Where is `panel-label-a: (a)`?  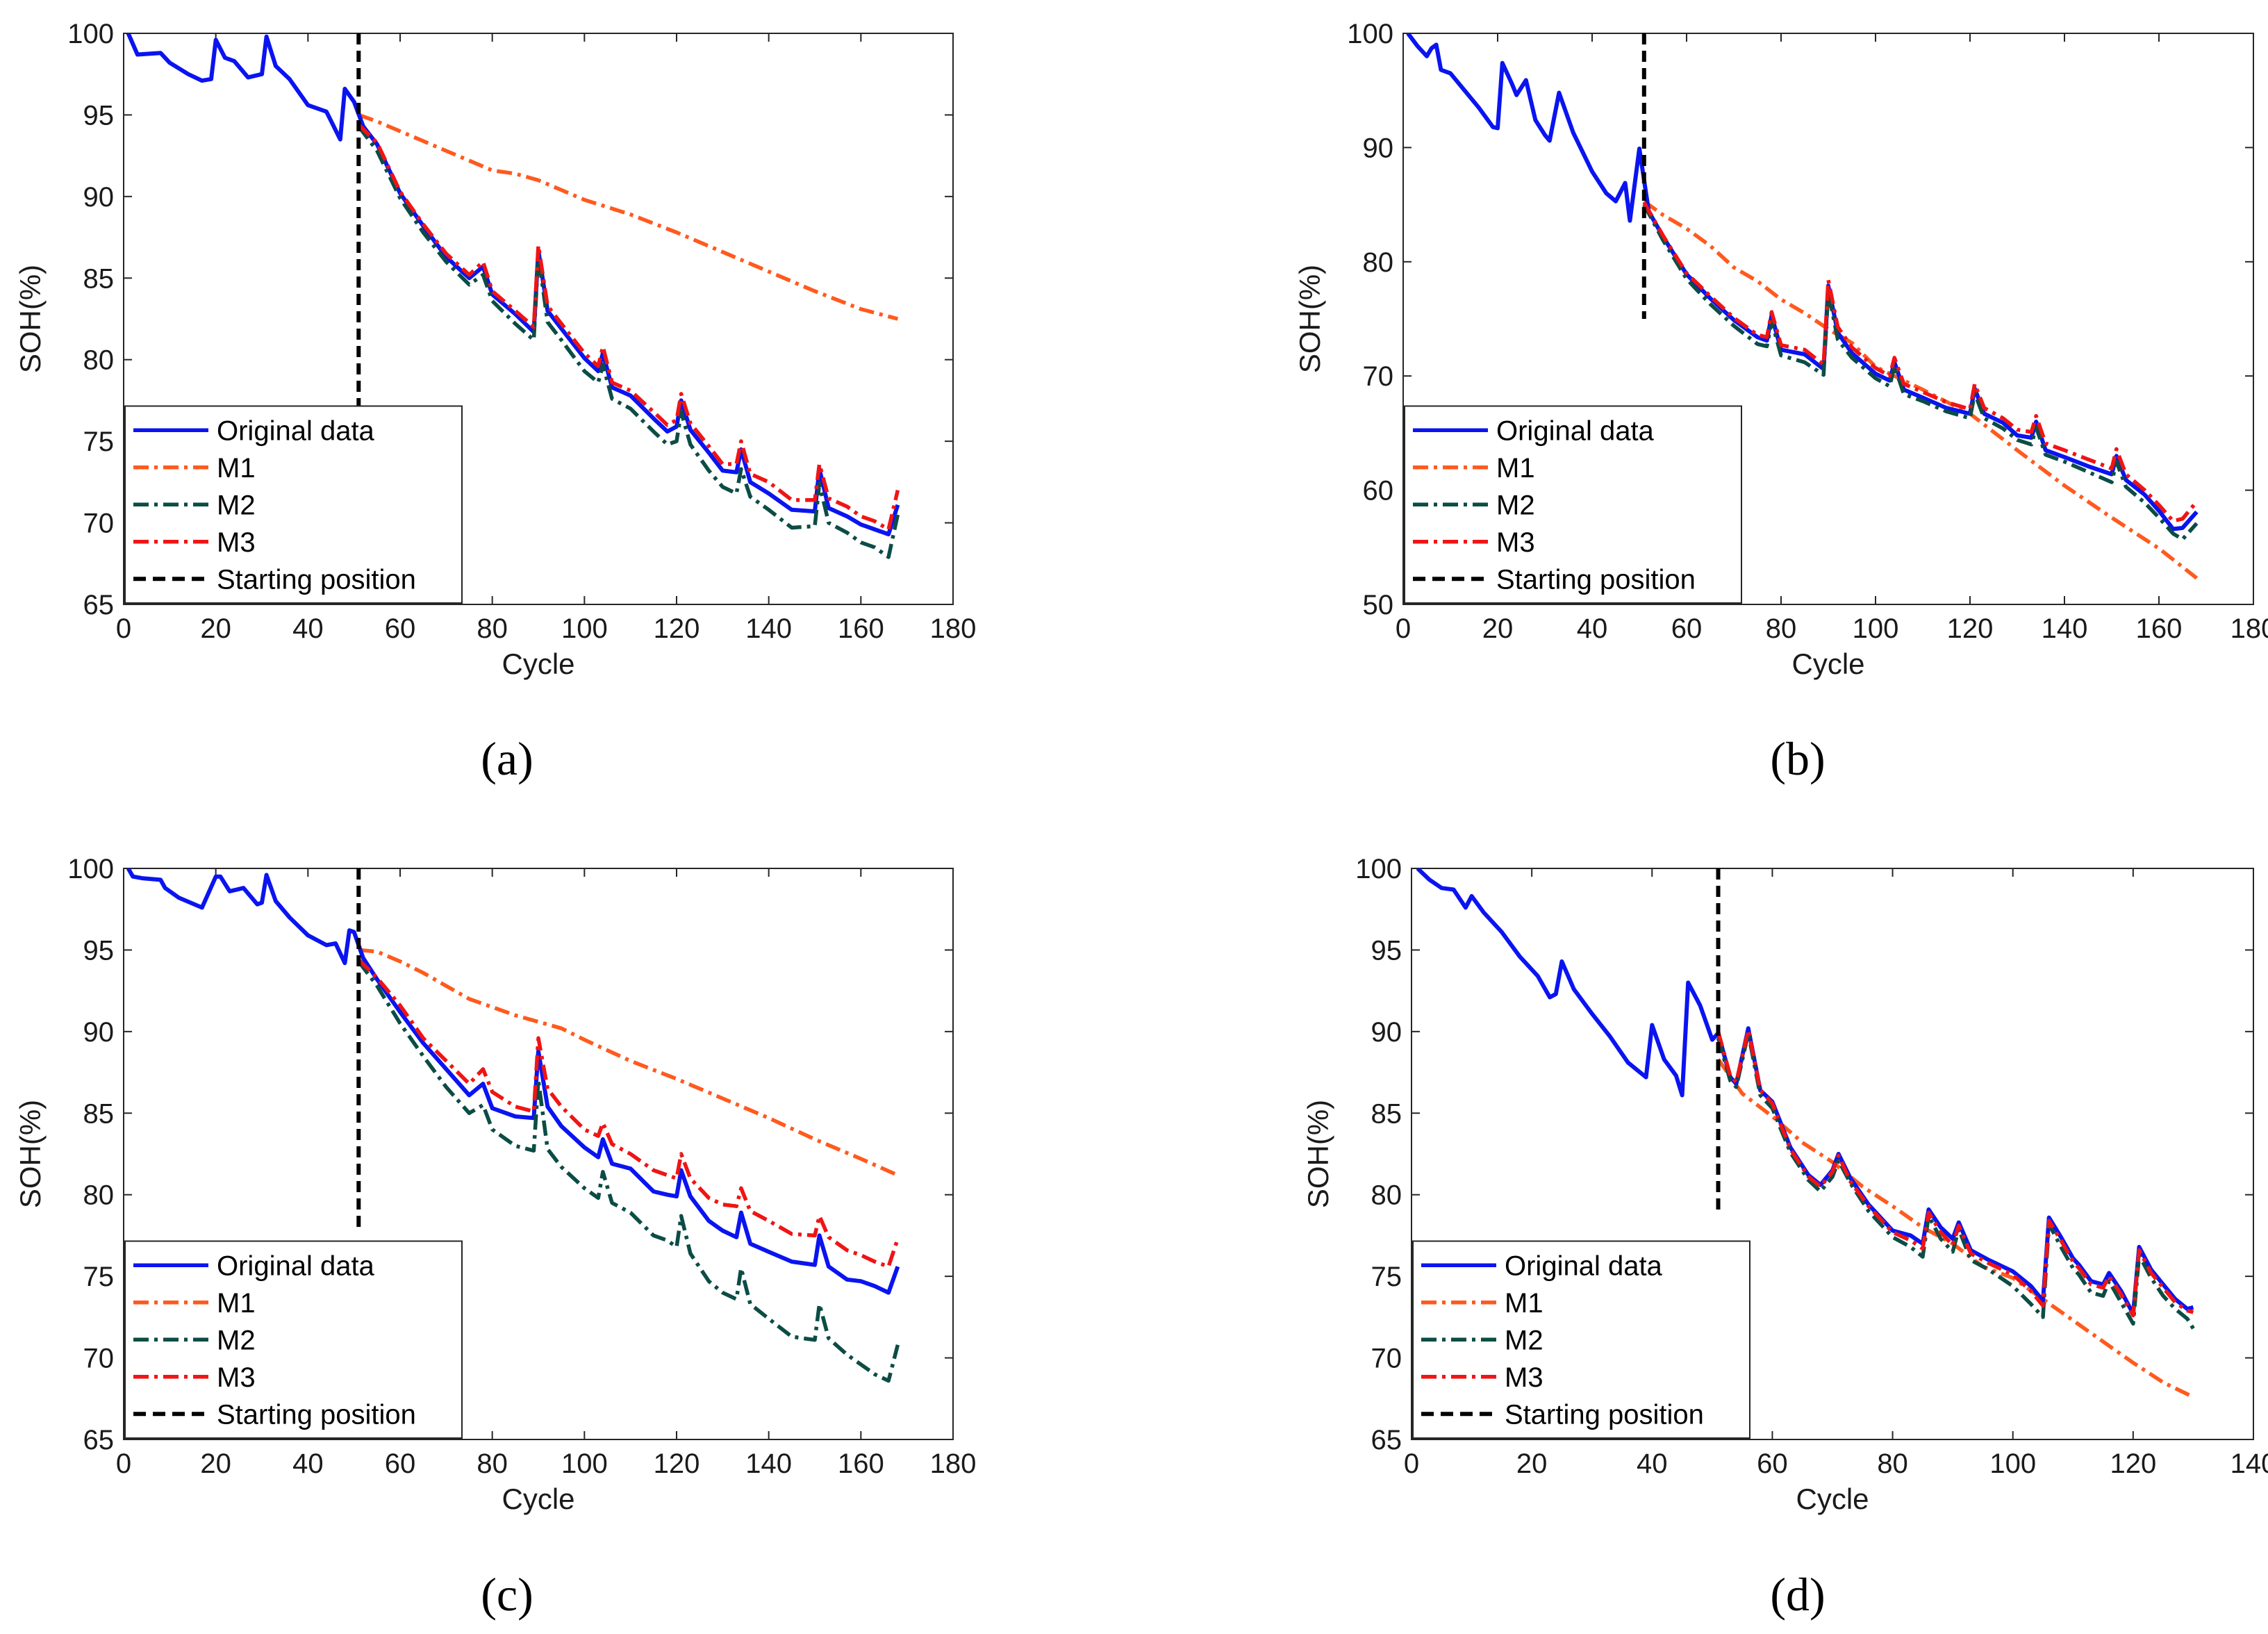
panel-label-a: (a) is located at coordinates (507, 759).